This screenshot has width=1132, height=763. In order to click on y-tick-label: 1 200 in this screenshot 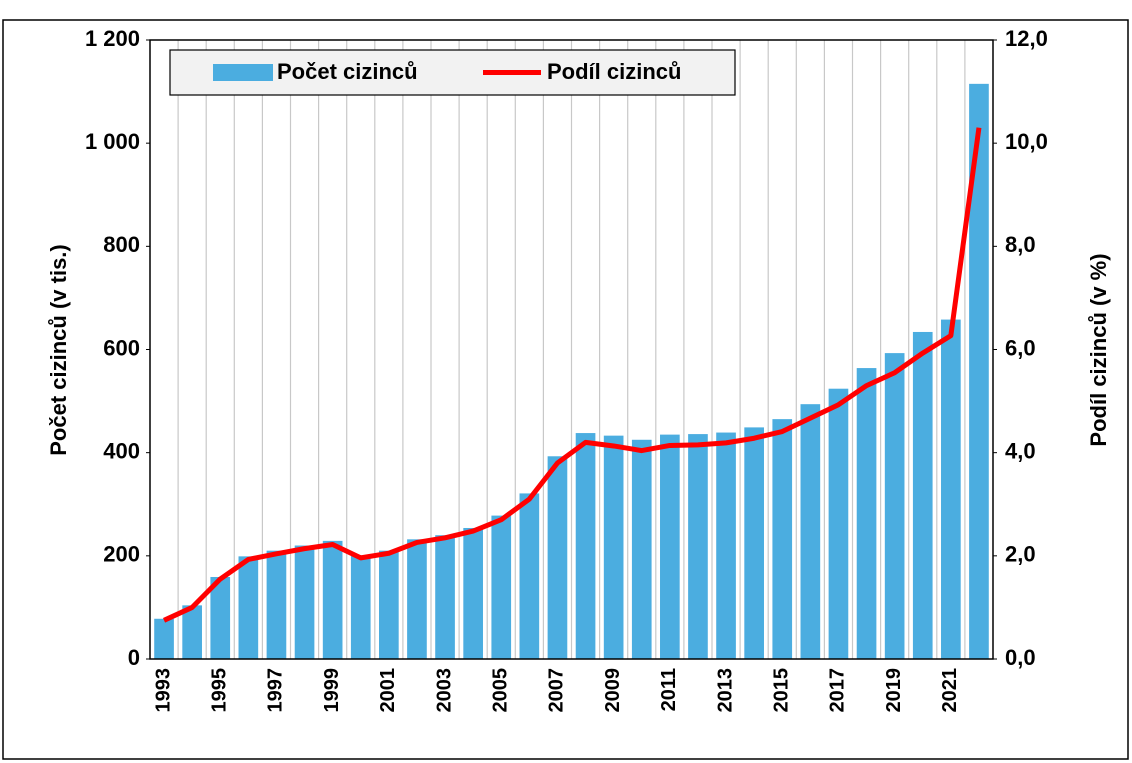, I will do `click(112, 38)`.